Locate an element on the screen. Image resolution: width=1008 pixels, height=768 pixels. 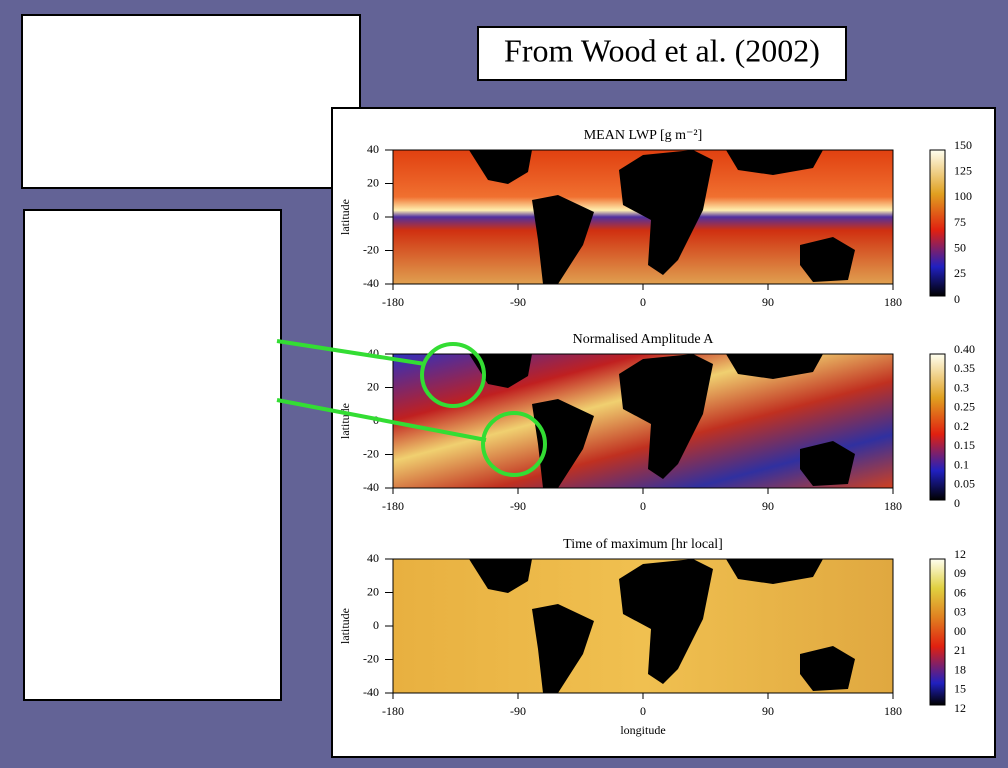
colorbar-label: 50 is located at coordinates (960, 247).